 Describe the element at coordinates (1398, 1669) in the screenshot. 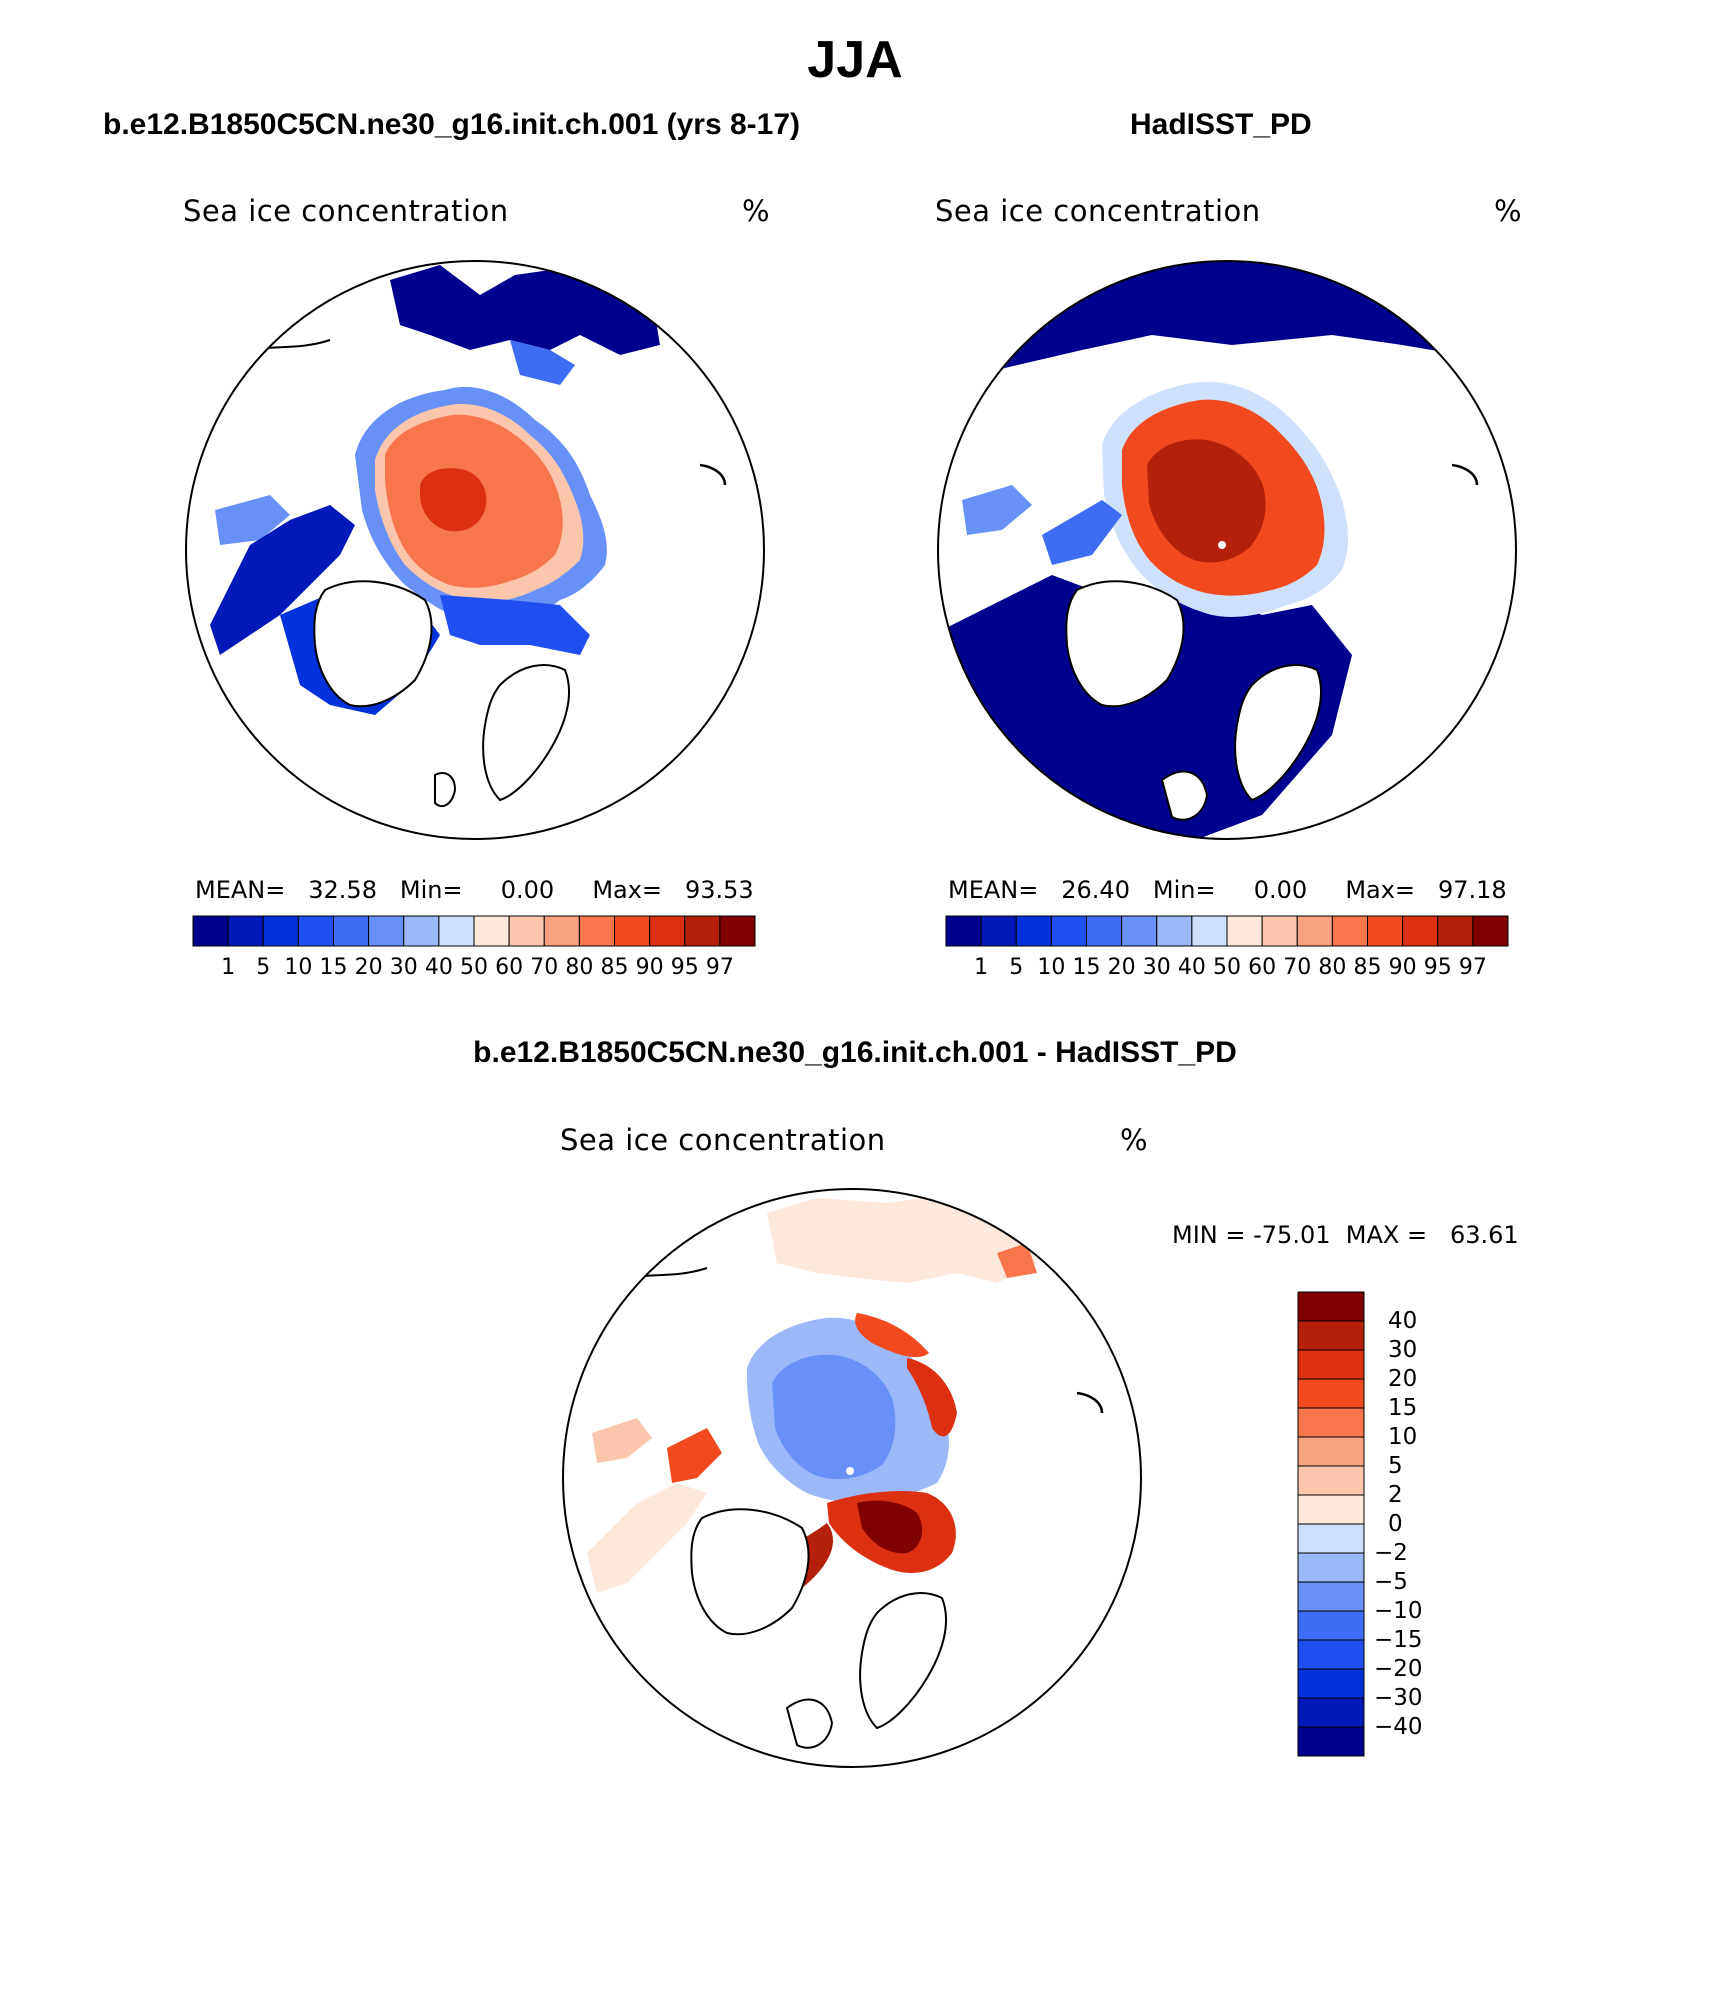

I see `diff-colorbar-tick-label: −20` at that location.